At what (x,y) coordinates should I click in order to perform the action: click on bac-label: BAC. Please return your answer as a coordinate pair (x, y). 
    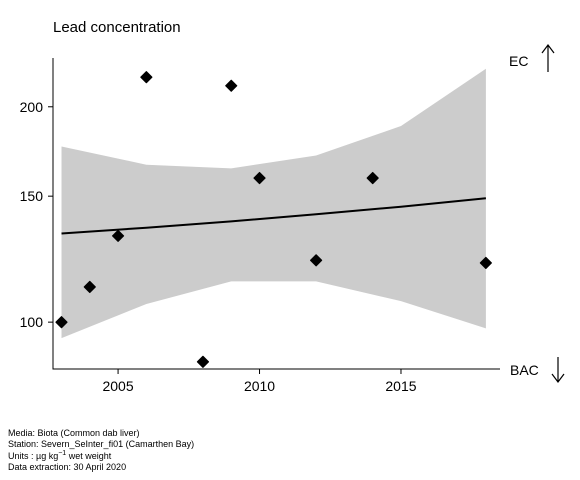
    Looking at the image, I should click on (524, 370).